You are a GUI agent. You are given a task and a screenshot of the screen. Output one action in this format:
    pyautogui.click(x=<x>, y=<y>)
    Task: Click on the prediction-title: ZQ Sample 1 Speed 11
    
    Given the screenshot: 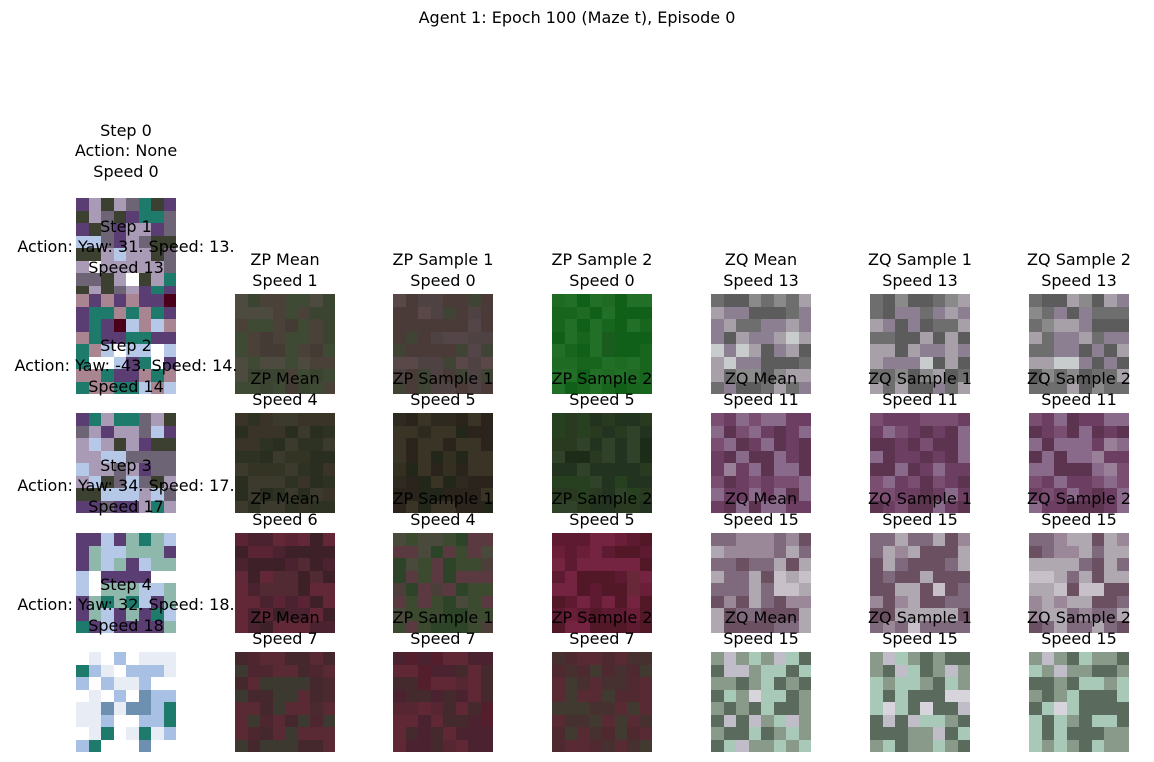 What is the action you would take?
    pyautogui.click(x=920, y=389)
    